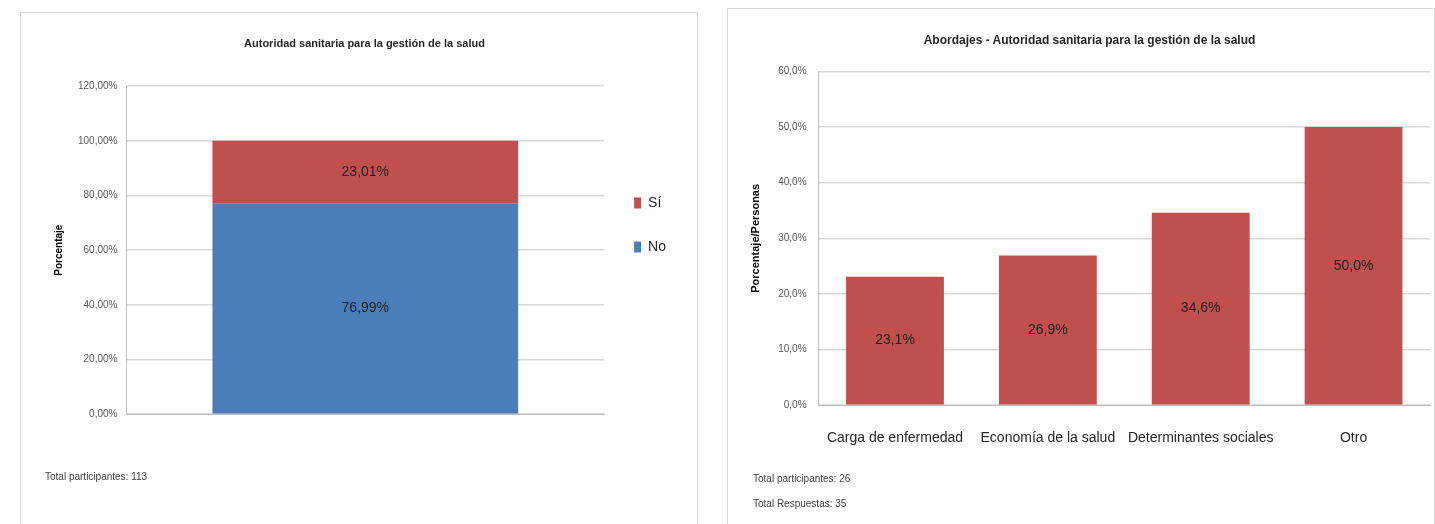  Describe the element at coordinates (100, 304) in the screenshot. I see `y-tick-label: 40,00%` at that location.